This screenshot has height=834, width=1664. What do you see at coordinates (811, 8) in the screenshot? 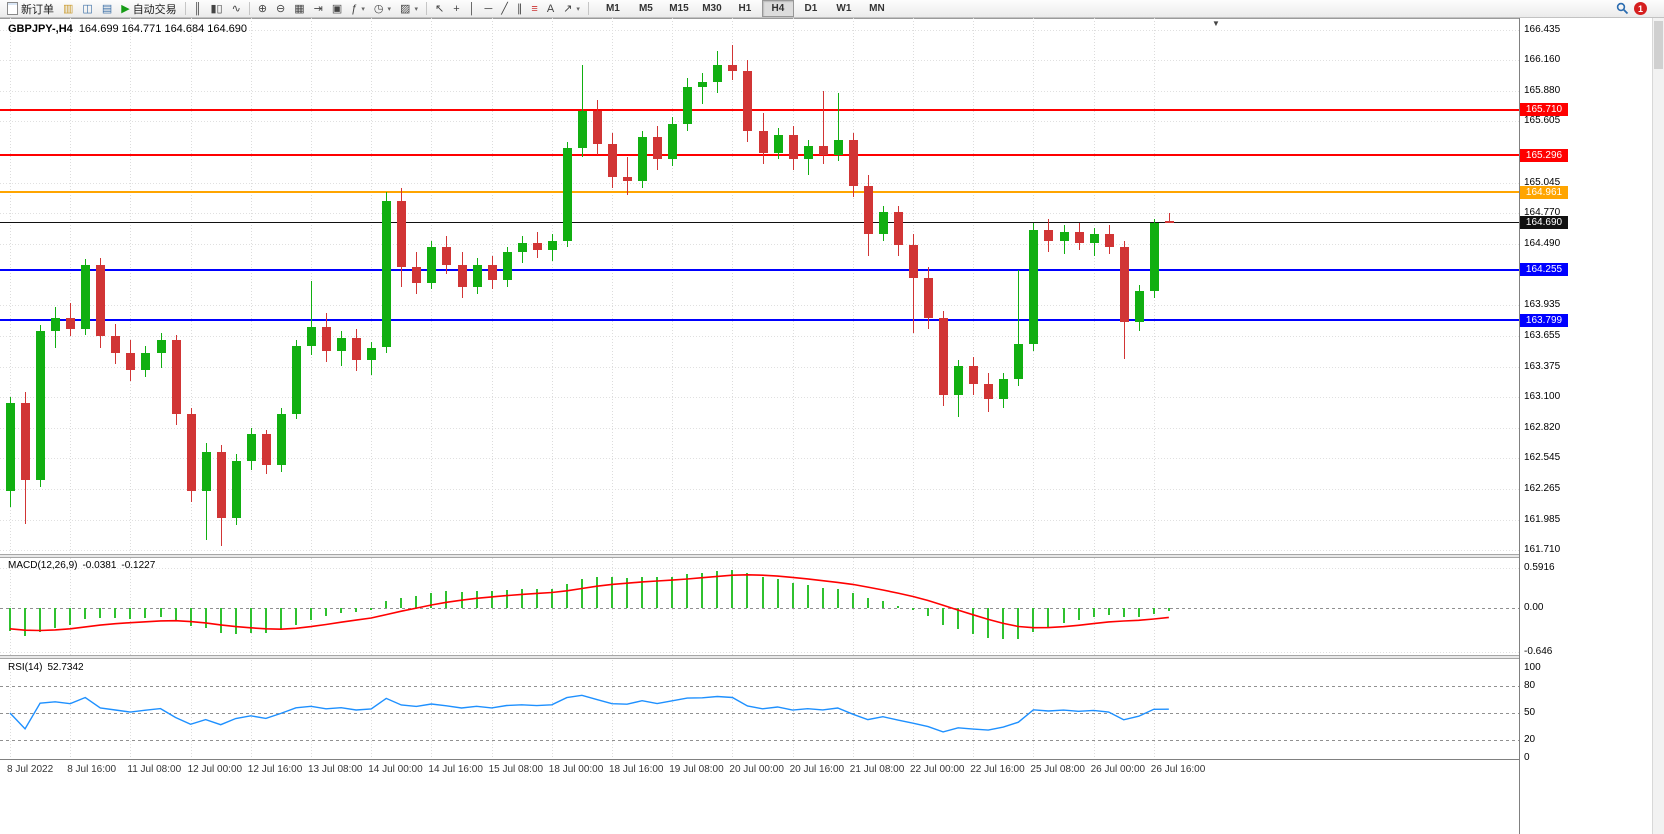
I see `timeframe-d1: D1` at bounding box center [811, 8].